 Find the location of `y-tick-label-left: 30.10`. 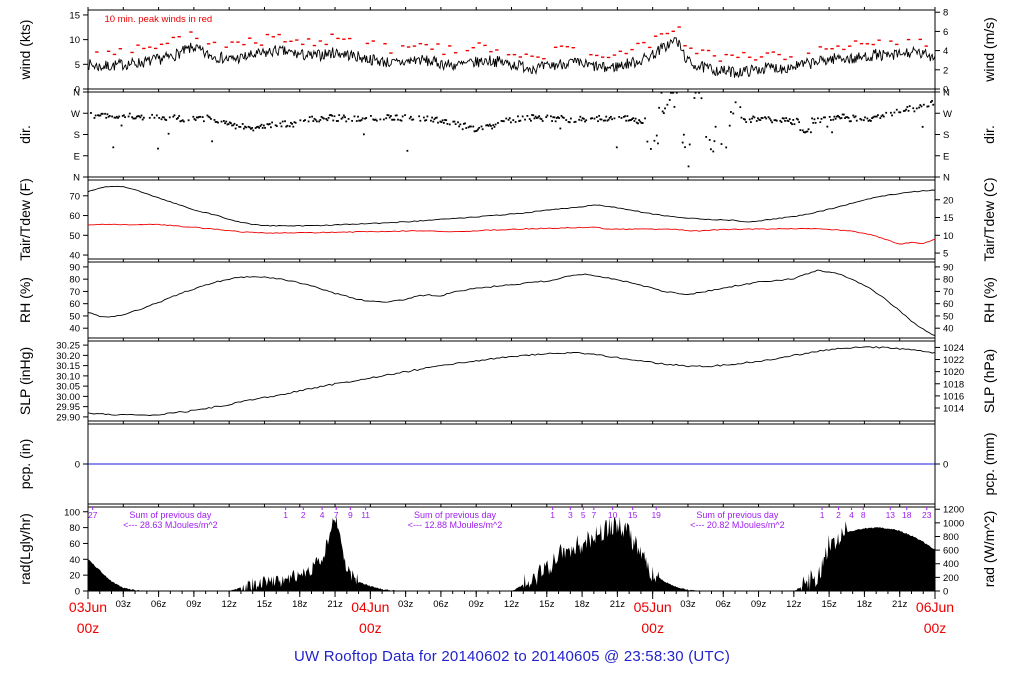

y-tick-label-left: 30.10 is located at coordinates (68, 376).